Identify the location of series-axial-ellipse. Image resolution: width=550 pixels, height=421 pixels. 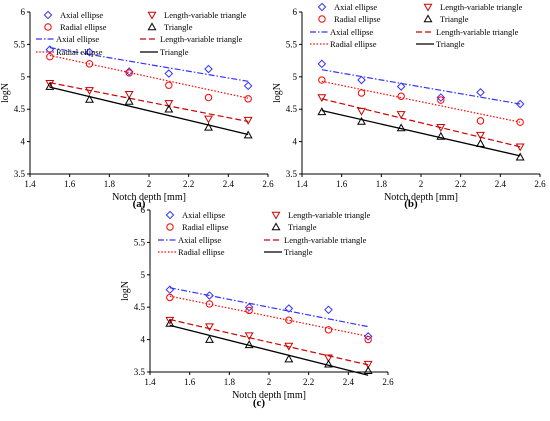
(269, 313).